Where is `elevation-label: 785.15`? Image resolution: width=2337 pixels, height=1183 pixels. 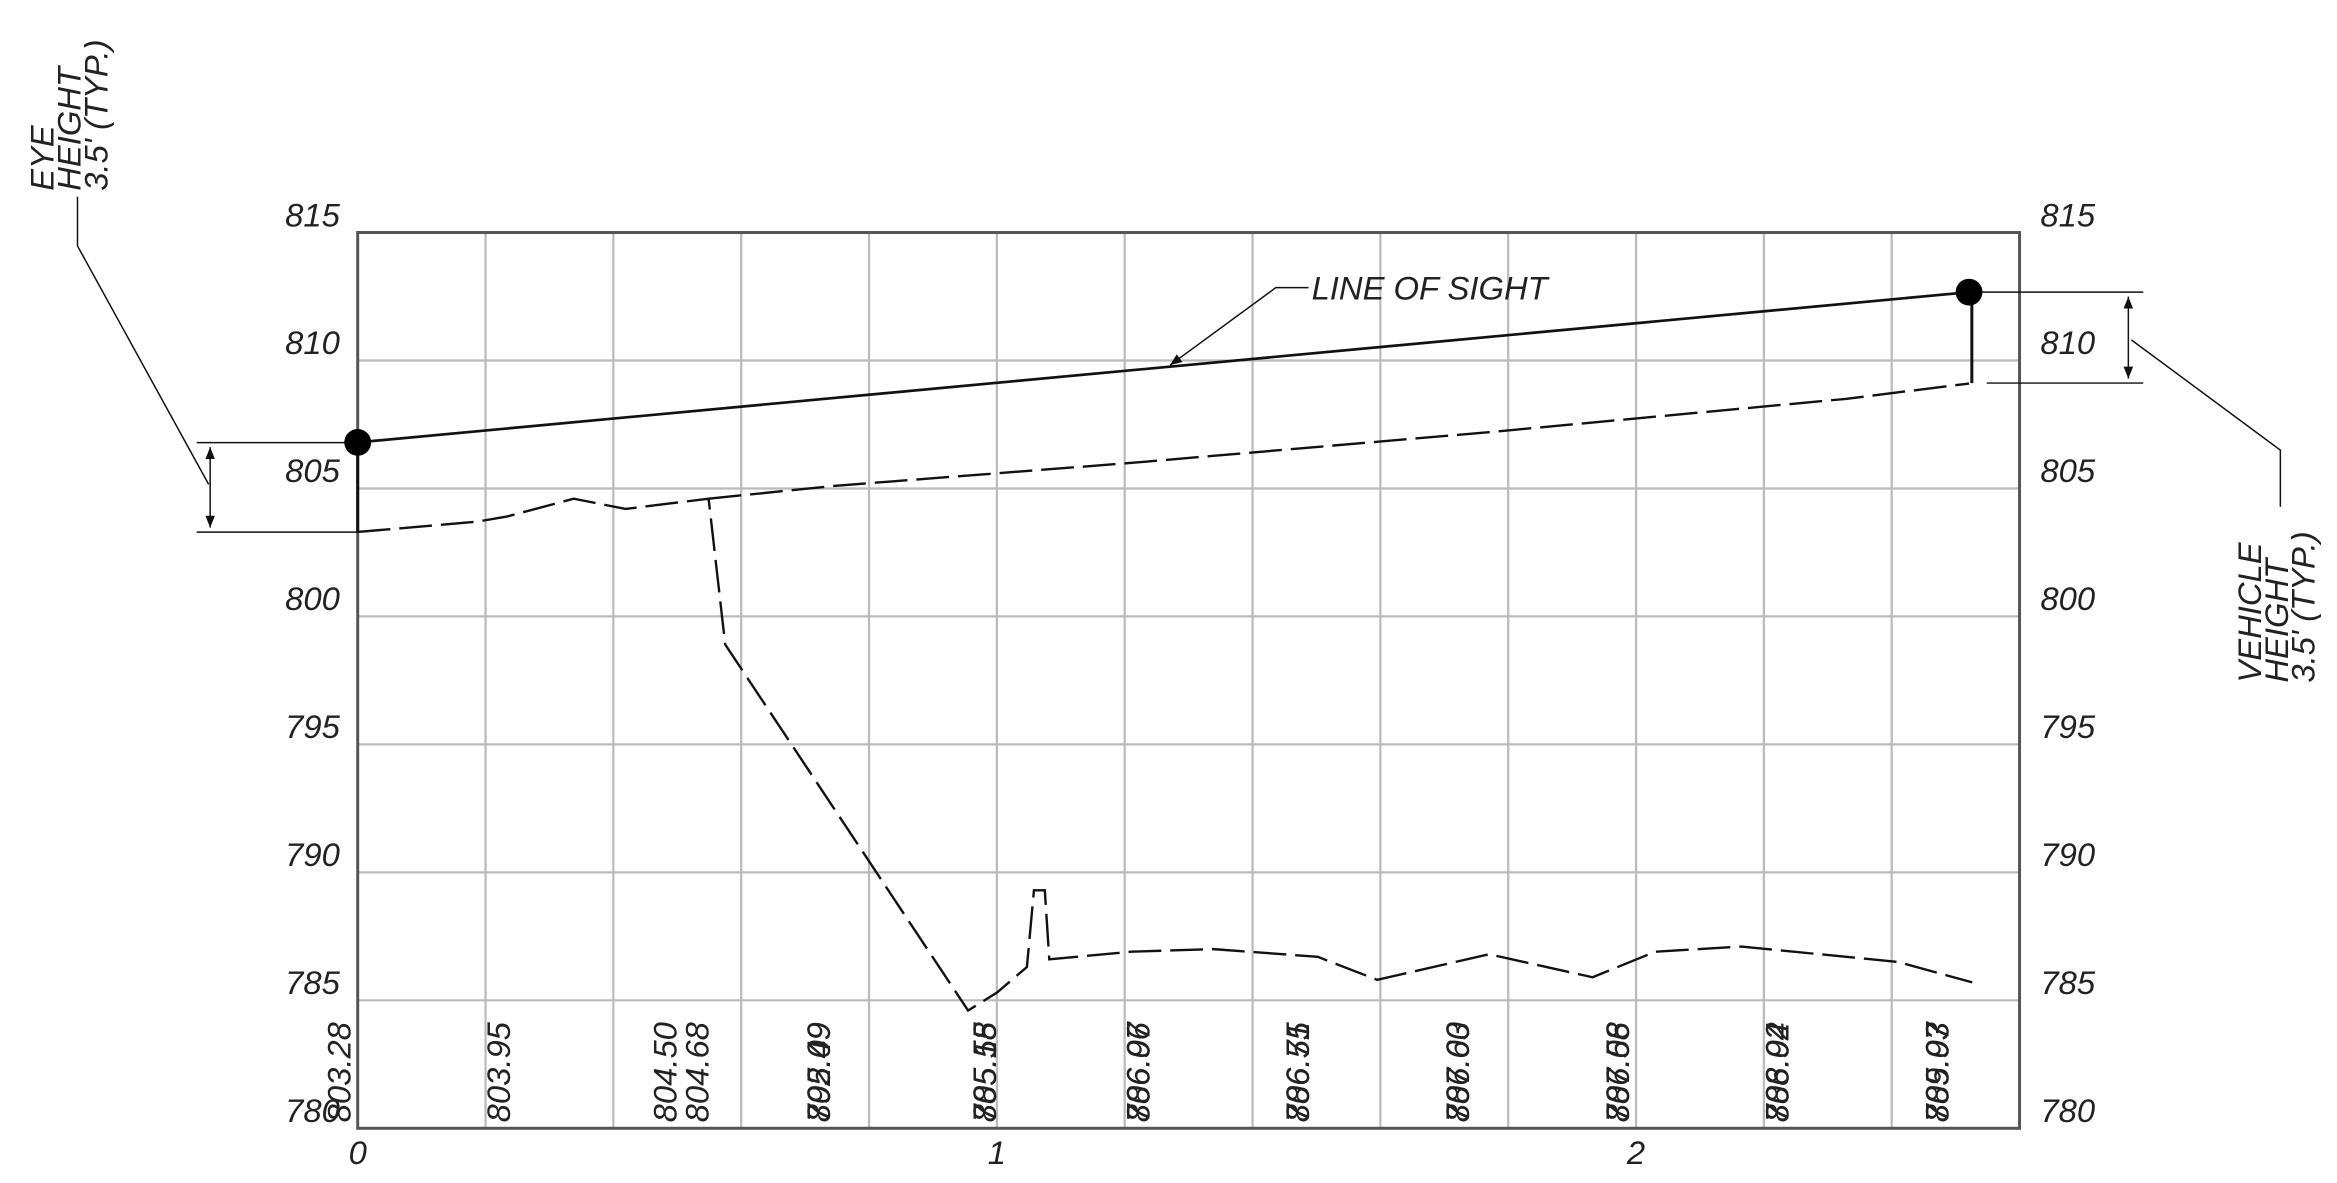 elevation-label: 785.15 is located at coordinates (984, 1071).